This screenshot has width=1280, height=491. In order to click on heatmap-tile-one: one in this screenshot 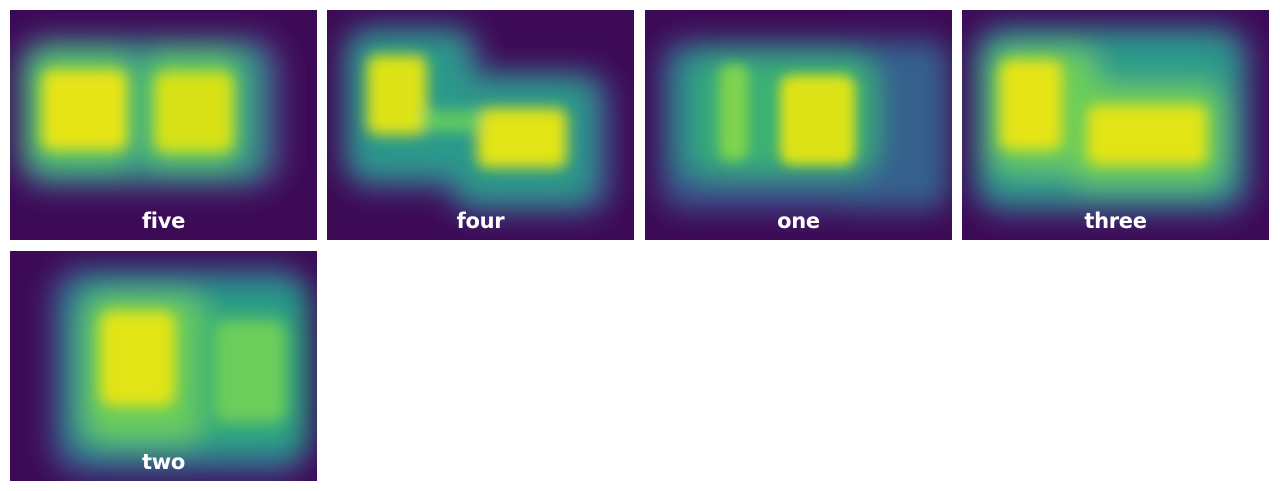, I will do `click(798, 125)`.